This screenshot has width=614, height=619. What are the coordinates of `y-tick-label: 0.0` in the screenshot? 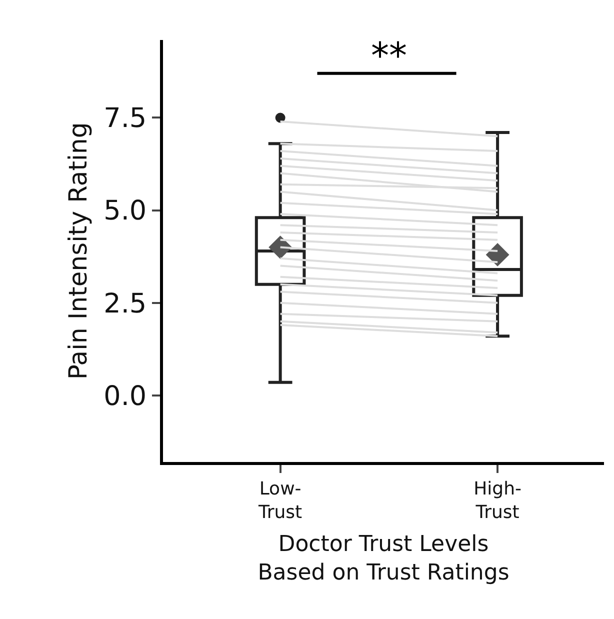 It's located at (125, 396).